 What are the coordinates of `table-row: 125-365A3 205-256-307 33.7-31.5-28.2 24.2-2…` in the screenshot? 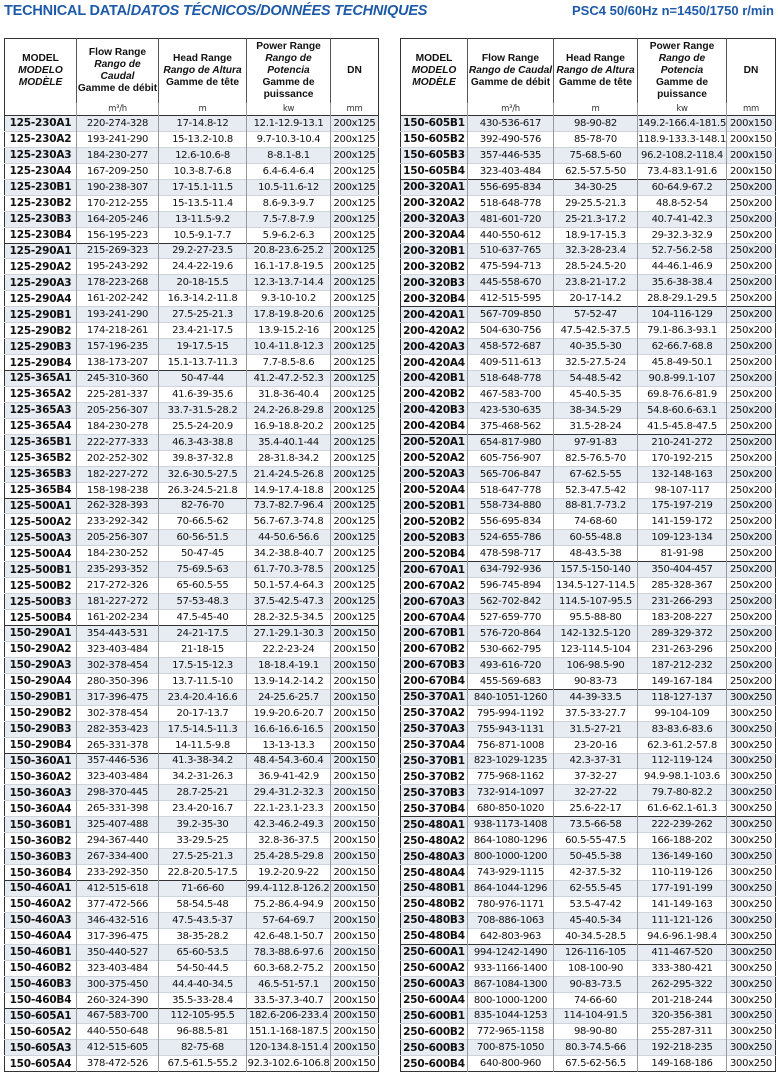 It's located at (191, 410).